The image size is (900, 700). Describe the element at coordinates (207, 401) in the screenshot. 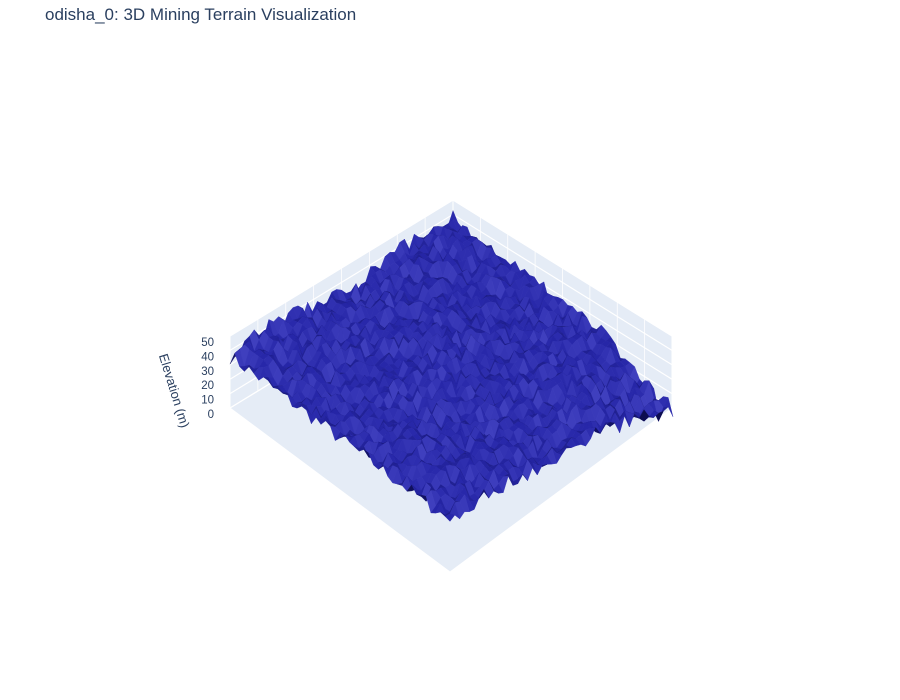

I see `z-tick-label: 10` at that location.